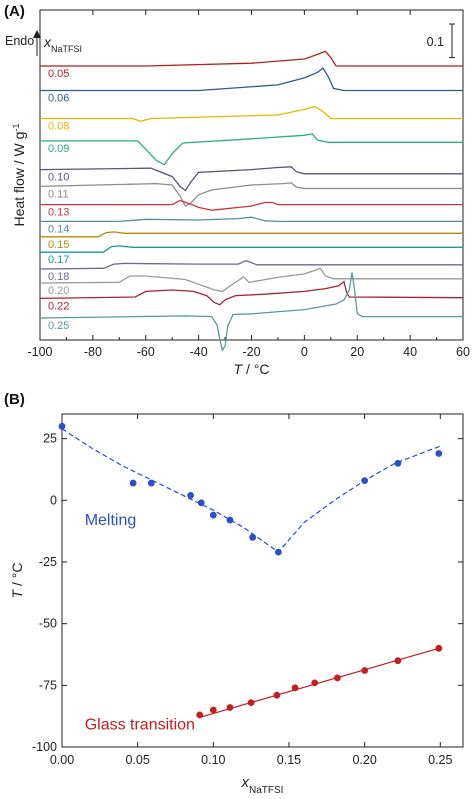 This screenshot has height=799, width=474. Describe the element at coordinates (50, 439) in the screenshot. I see `y-tick-label: 25` at that location.